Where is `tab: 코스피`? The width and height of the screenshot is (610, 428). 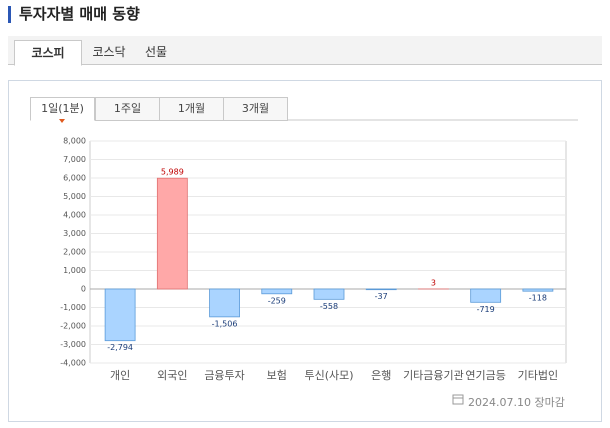 tab: 코스피 is located at coordinates (48, 53).